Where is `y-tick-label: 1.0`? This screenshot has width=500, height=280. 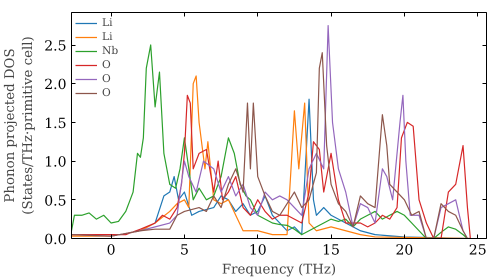 y-tick-label: 1.0 is located at coordinates (55, 162).